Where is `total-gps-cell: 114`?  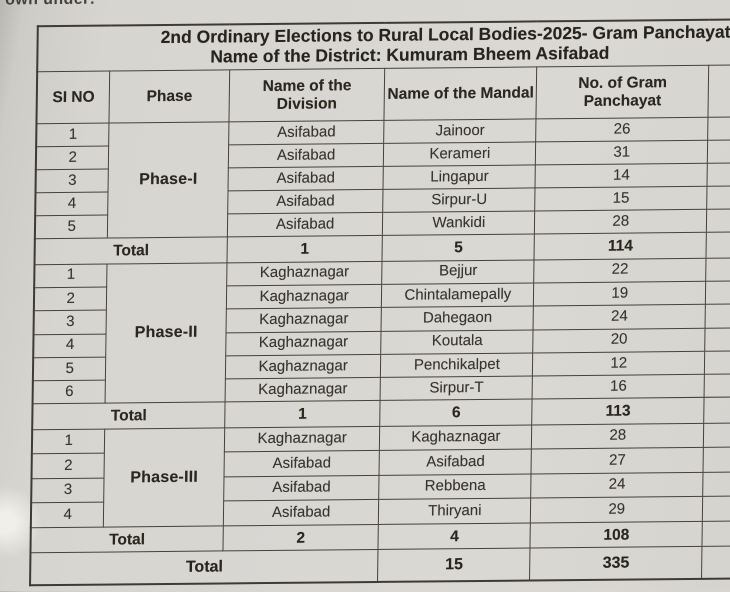 total-gps-cell: 114 is located at coordinates (620, 246).